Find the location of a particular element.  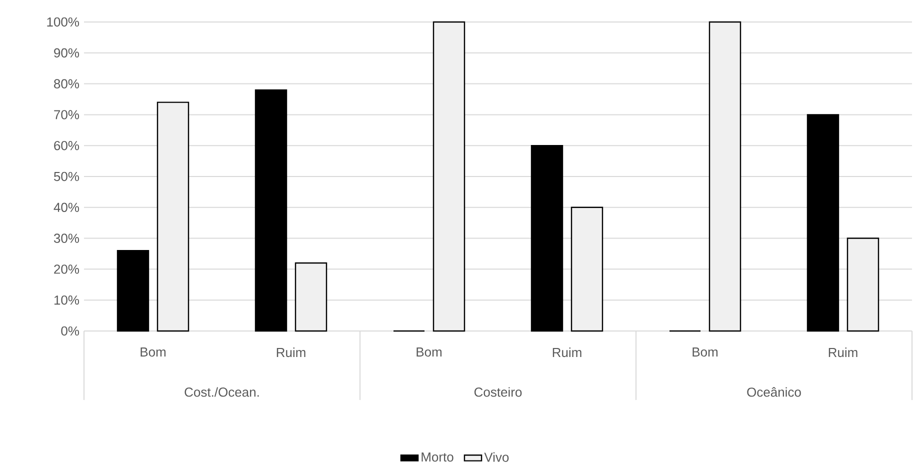

legend-label: Morto is located at coordinates (438, 457).